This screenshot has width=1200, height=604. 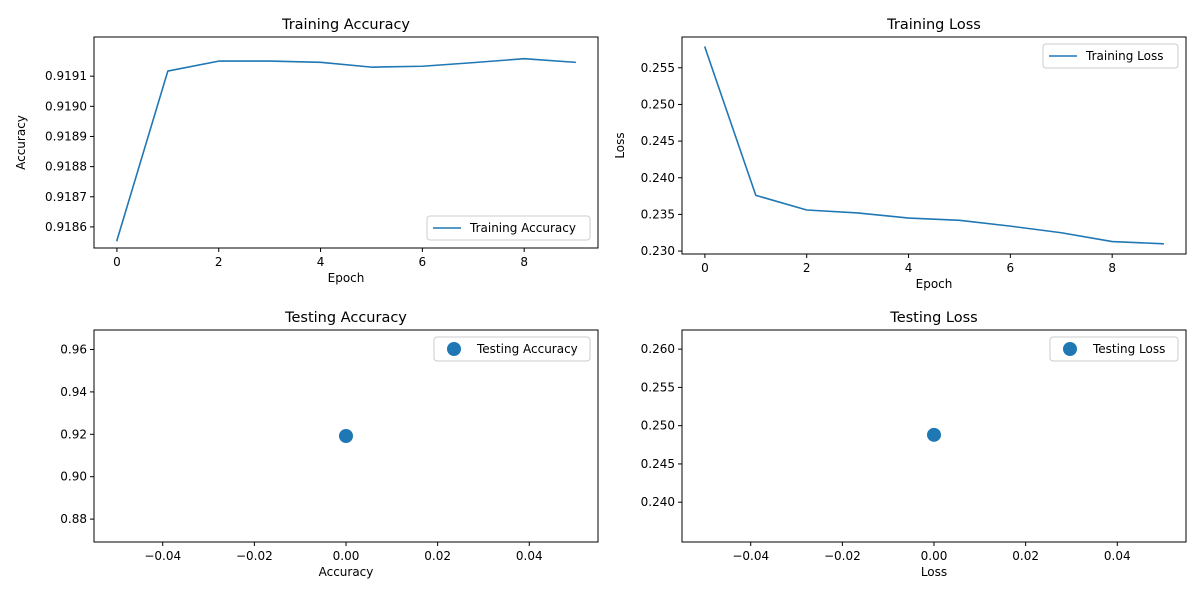 What do you see at coordinates (658, 387) in the screenshot?
I see `testing-loss-y-tick-label: 0.255` at bounding box center [658, 387].